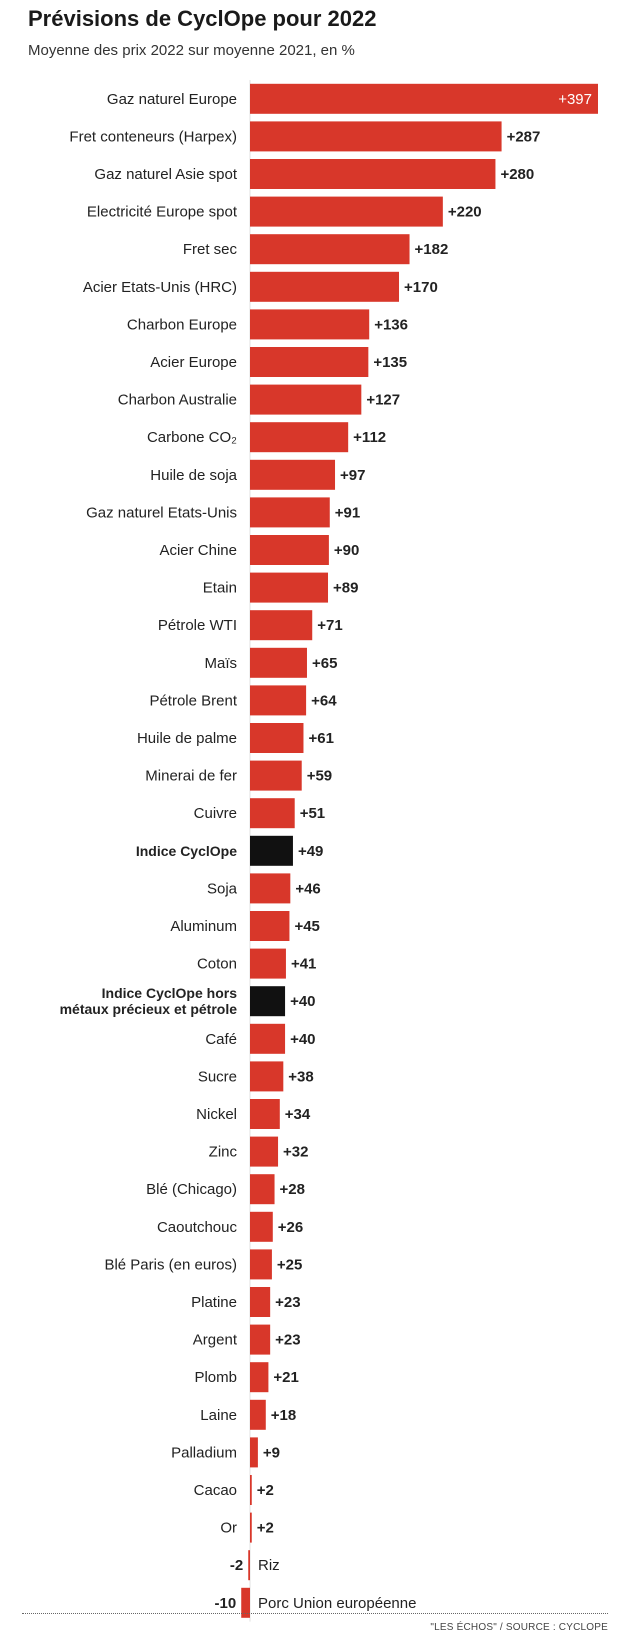  Describe the element at coordinates (285, 1377) in the screenshot. I see `value-label: +21` at that location.